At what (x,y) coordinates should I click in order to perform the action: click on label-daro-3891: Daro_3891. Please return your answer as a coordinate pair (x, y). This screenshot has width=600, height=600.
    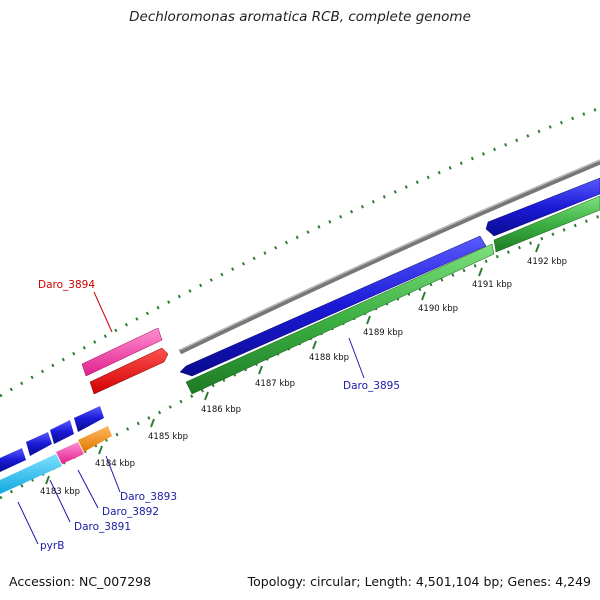
    Looking at the image, I should click on (102, 527).